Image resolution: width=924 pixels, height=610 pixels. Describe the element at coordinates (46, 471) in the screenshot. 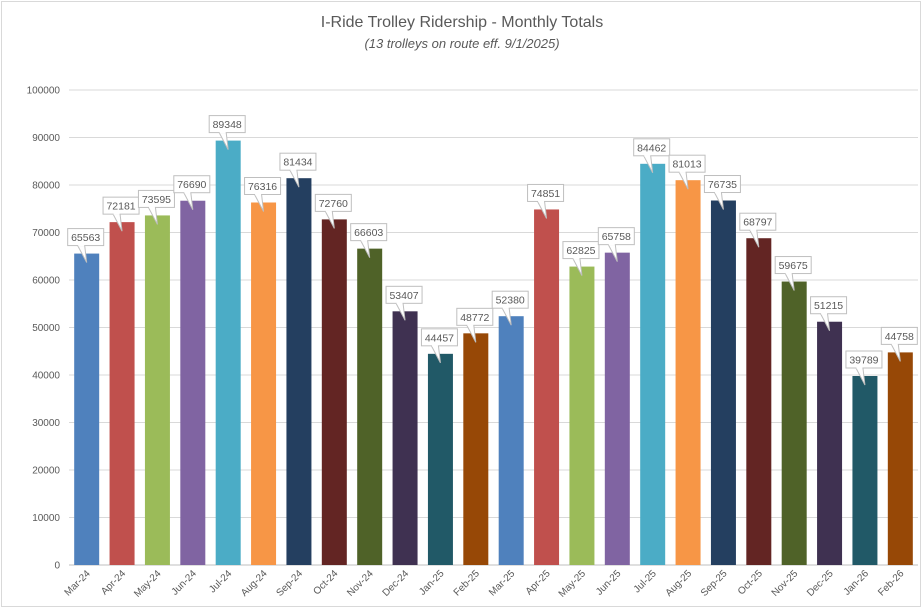

I see `y-tick-label: 20000` at that location.